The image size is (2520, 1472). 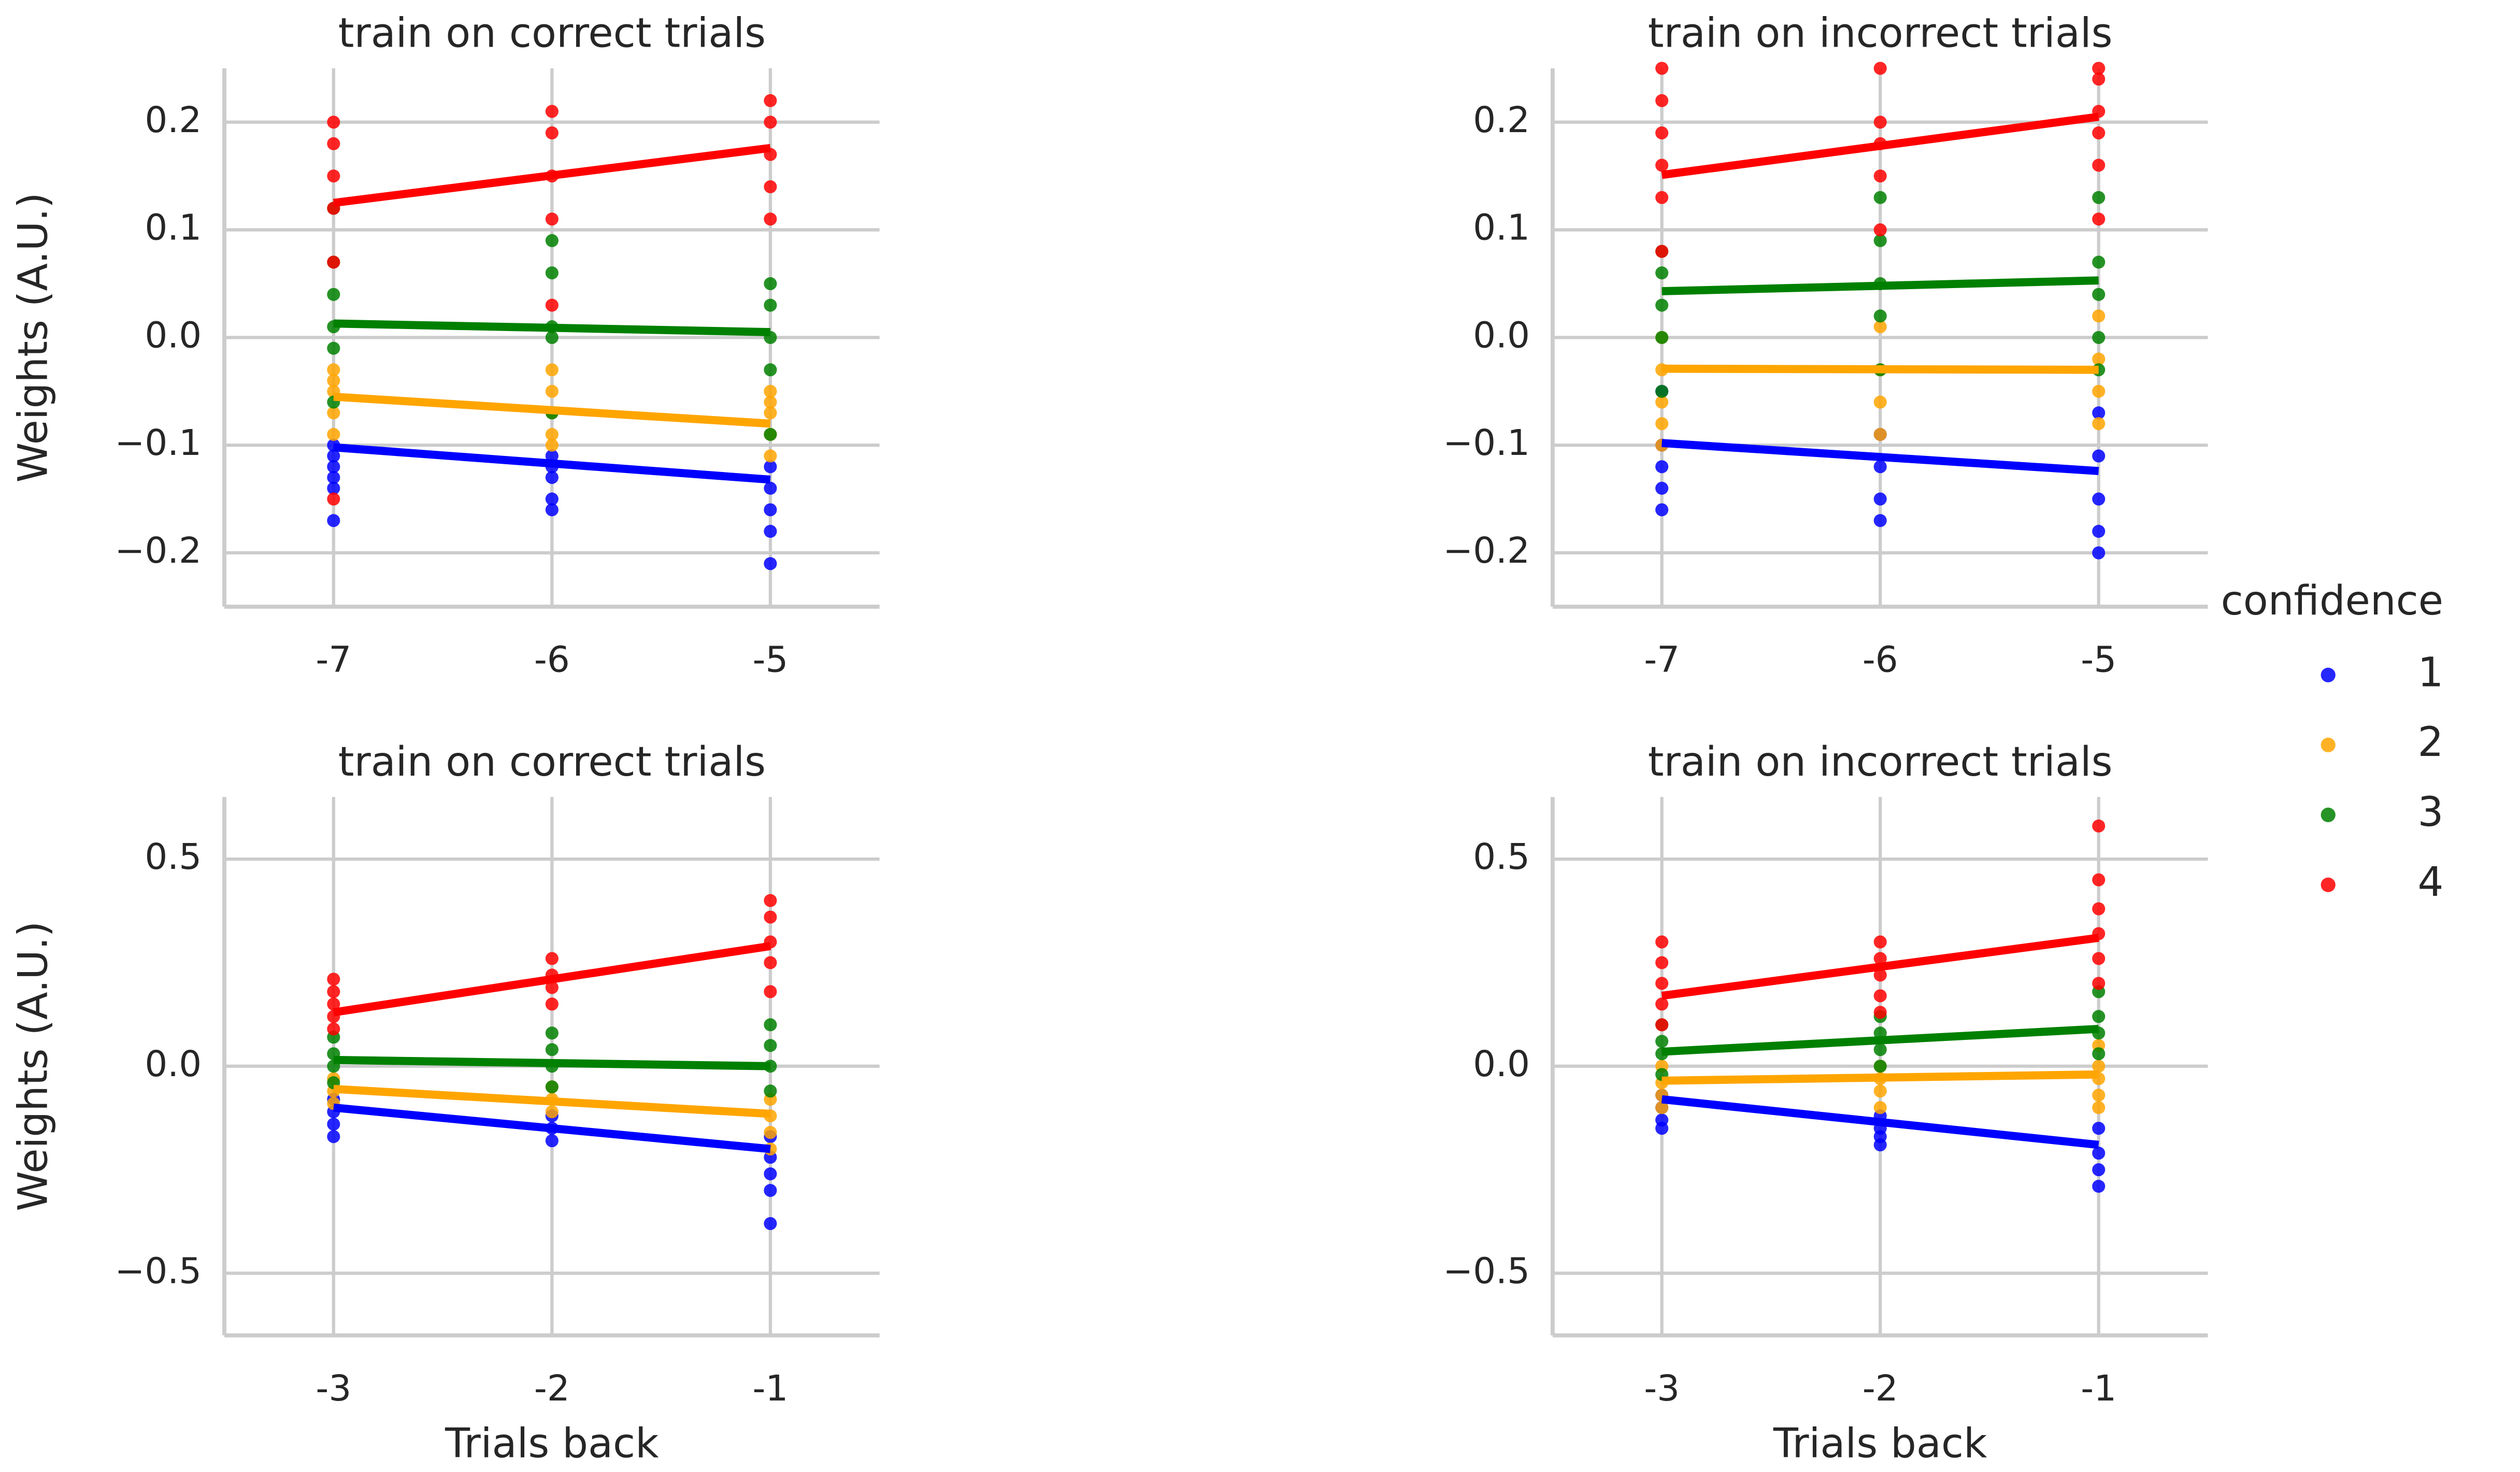 I want to click on x-tick-label: -7, so click(x=333, y=660).